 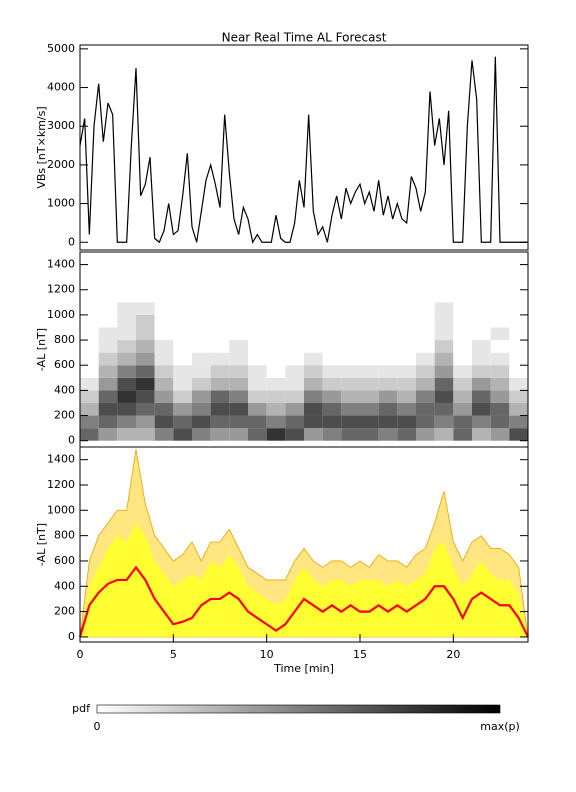 I want to click on x-tick-label: 10, so click(x=267, y=654).